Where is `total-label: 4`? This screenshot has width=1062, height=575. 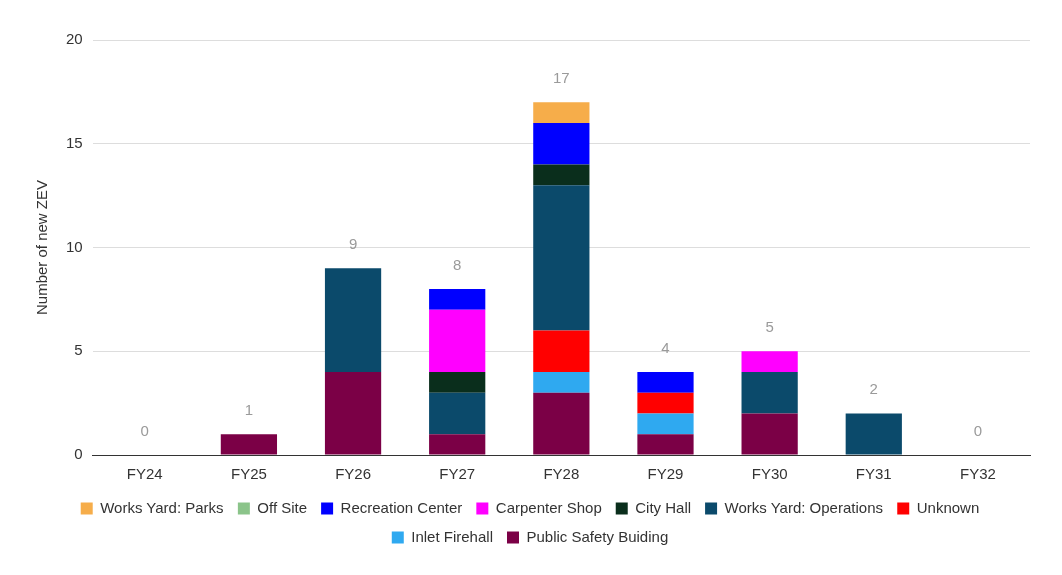 total-label: 4 is located at coordinates (665, 347).